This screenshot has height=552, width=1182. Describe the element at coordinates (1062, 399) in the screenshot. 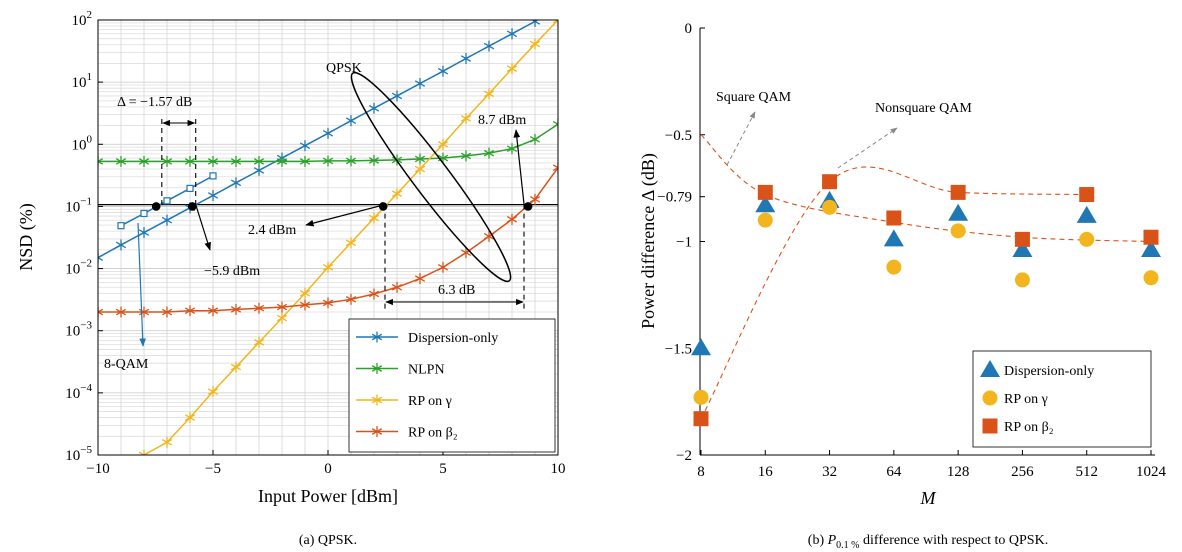

I see `legend-b: Dispersion-only RP on γ RP on β₂` at that location.